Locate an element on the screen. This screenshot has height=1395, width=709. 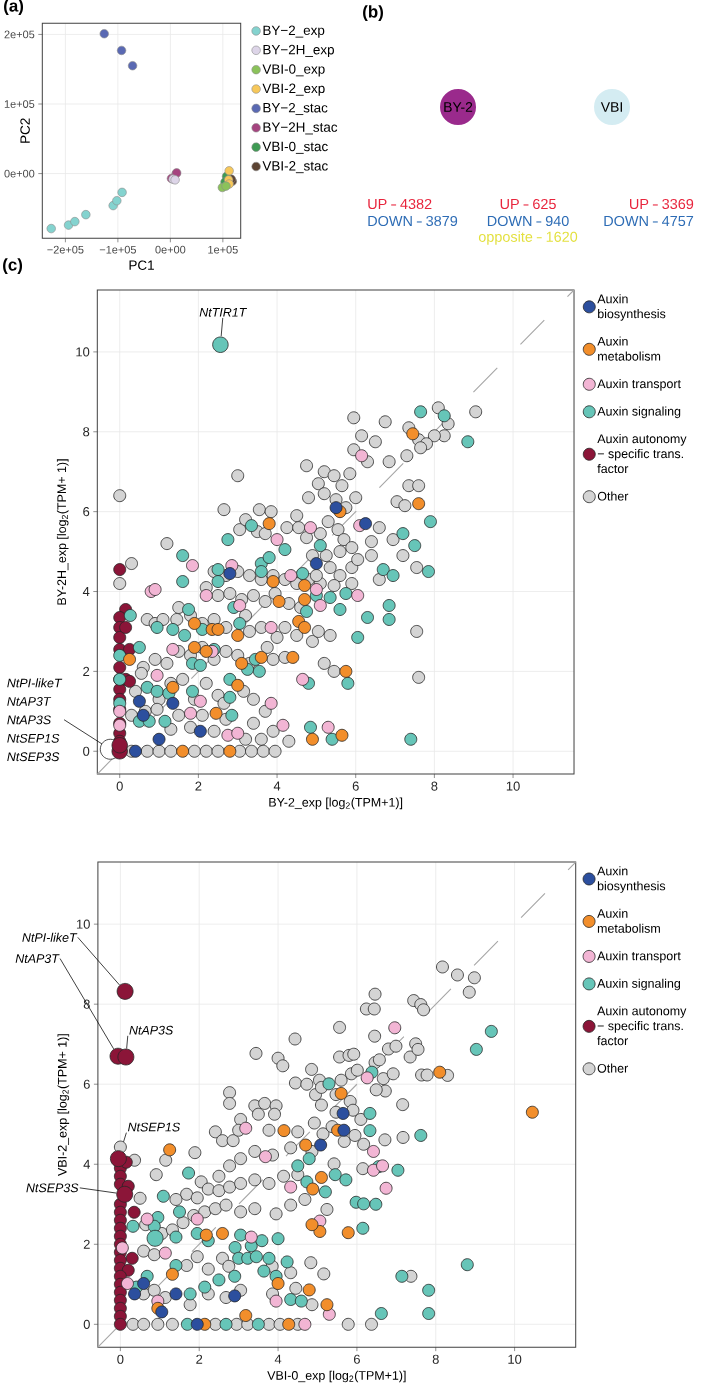
y-axis-title: PC2 is located at coordinates (25, 130).